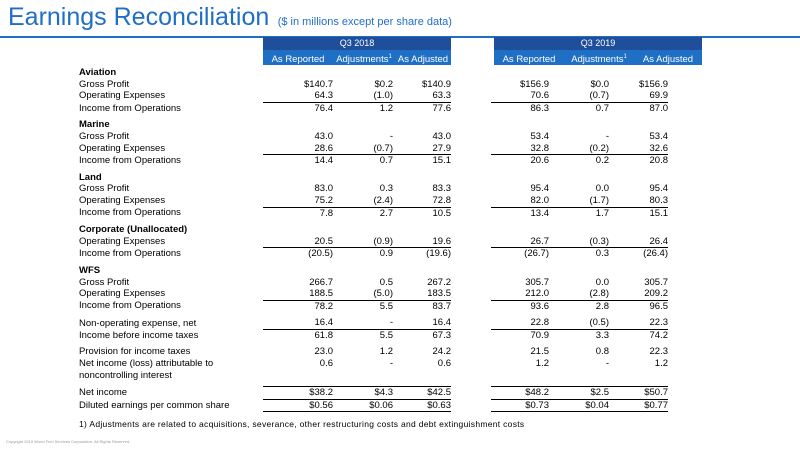  What do you see at coordinates (579, 242) in the screenshot?
I see `value-cell: (0.3)` at bounding box center [579, 242].